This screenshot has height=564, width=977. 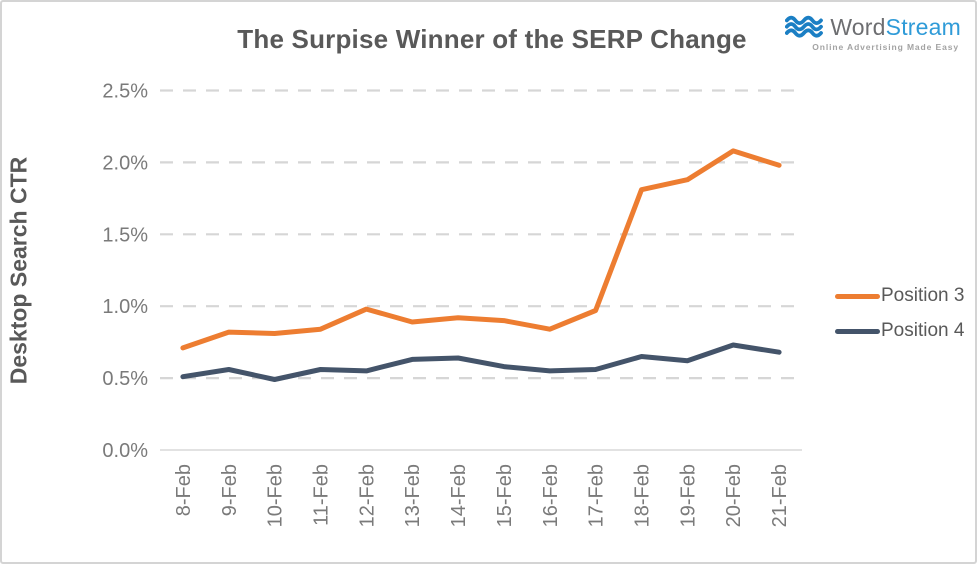 I want to click on wordstream-logo: WordStream Online Advertising Made Easy, so click(x=863, y=33).